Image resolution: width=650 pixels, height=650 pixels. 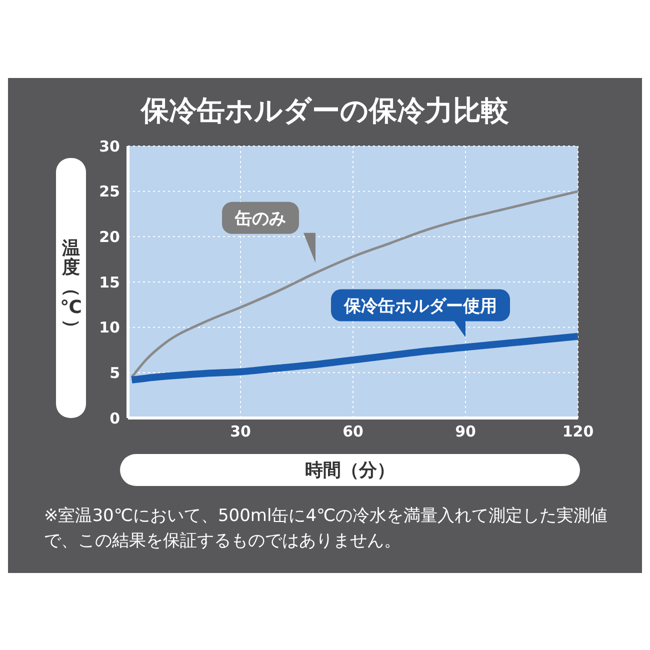 What do you see at coordinates (109, 327) in the screenshot?
I see `y-tick-label: 10` at bounding box center [109, 327].